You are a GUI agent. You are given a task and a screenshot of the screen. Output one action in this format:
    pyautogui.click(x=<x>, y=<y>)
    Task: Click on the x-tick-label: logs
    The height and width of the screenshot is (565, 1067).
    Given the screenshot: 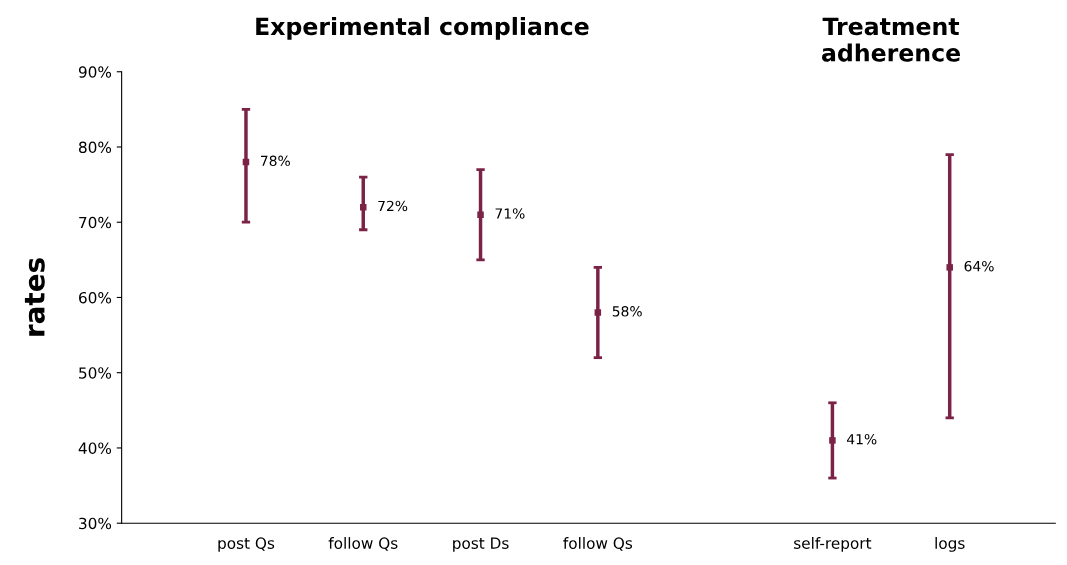 What is the action you would take?
    pyautogui.click(x=950, y=544)
    